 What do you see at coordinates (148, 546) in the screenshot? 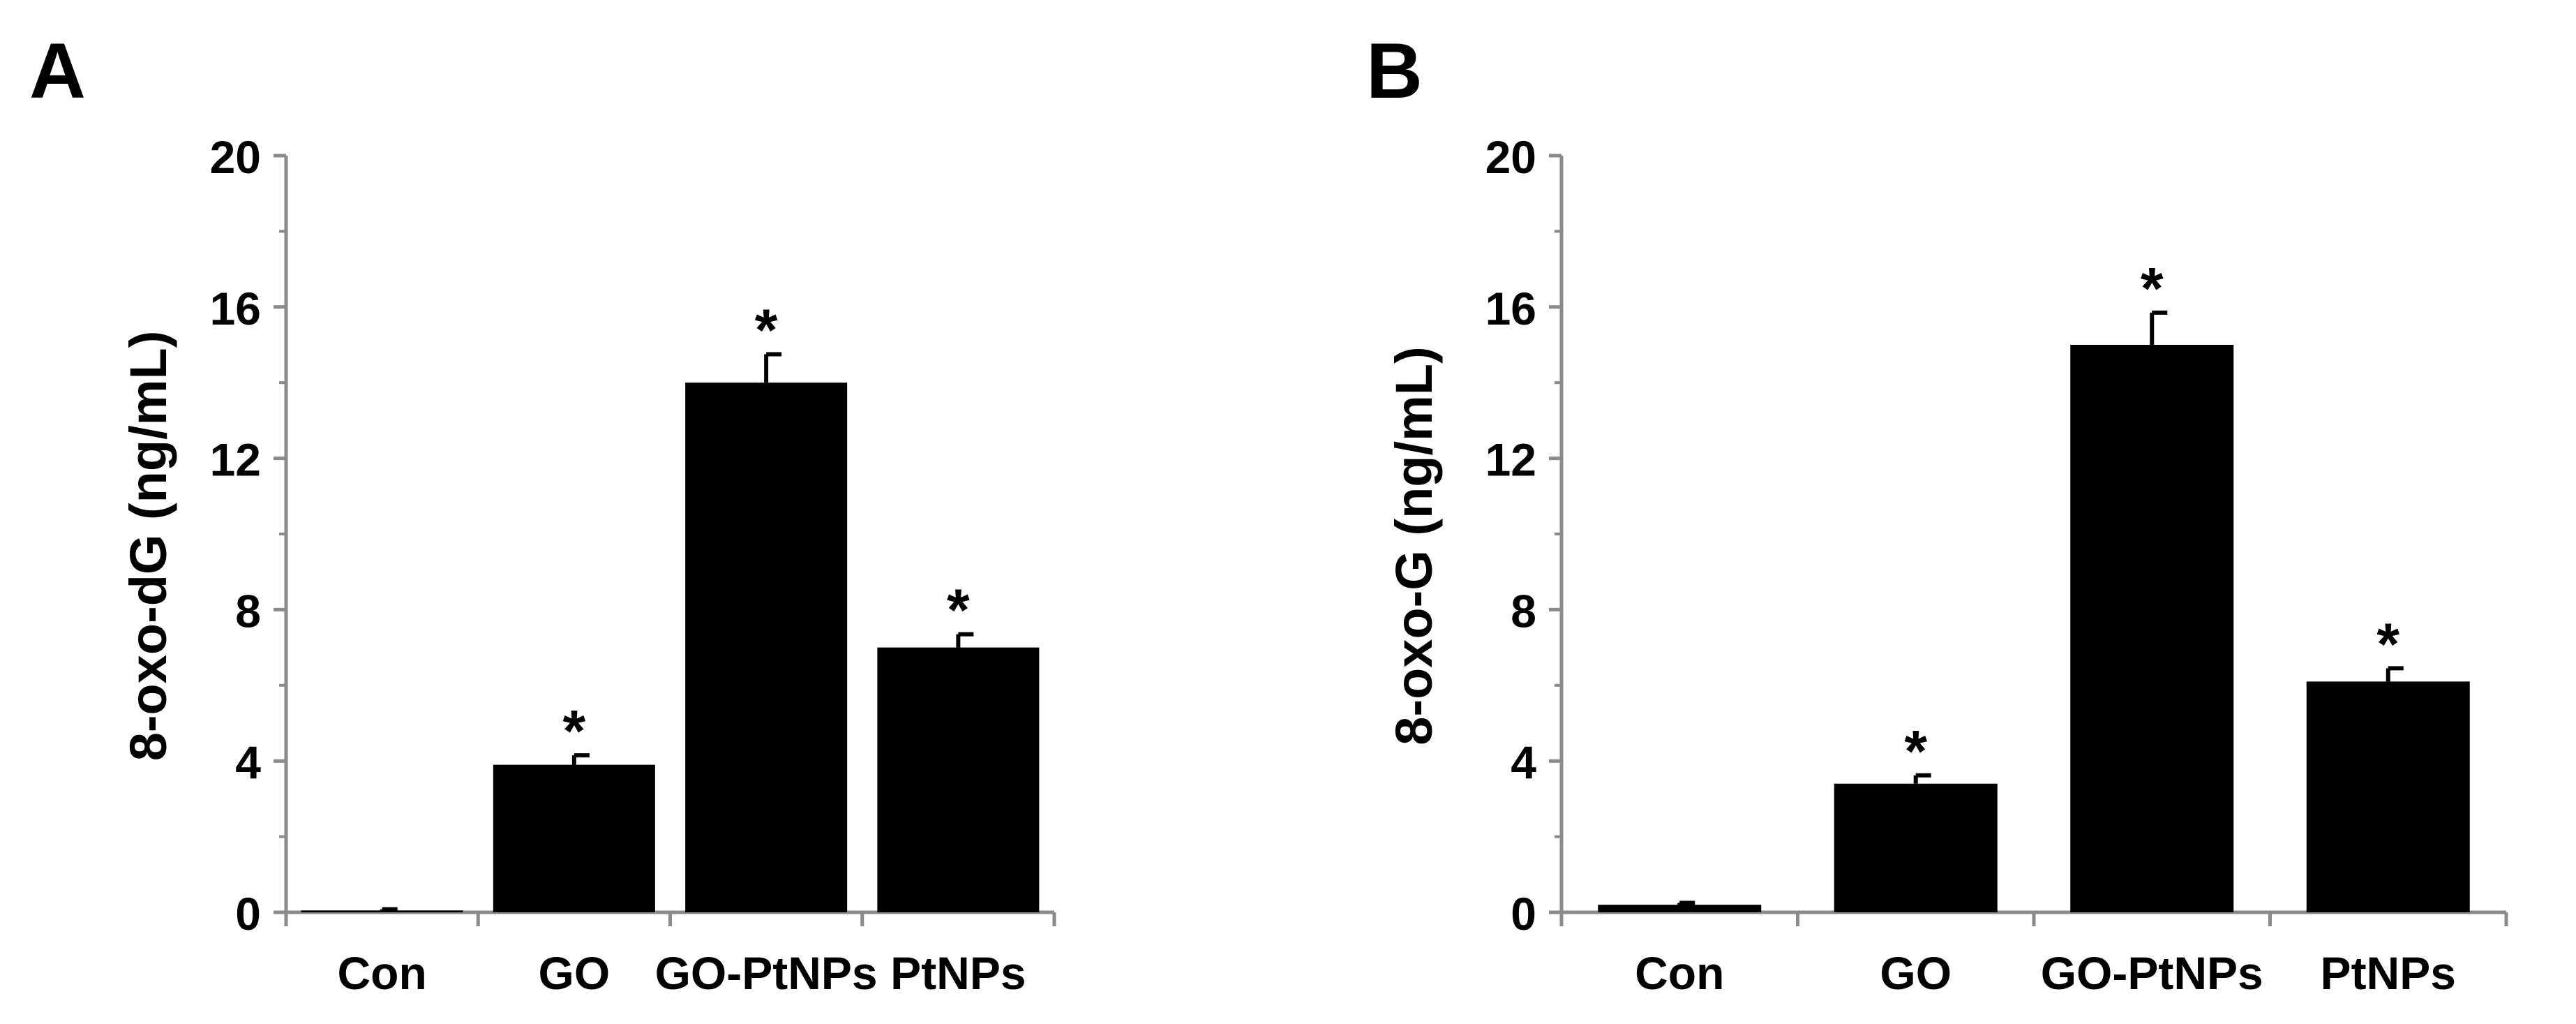
I see `y-axis-label: 8-oxo-dG (ng/mL)` at bounding box center [148, 546].